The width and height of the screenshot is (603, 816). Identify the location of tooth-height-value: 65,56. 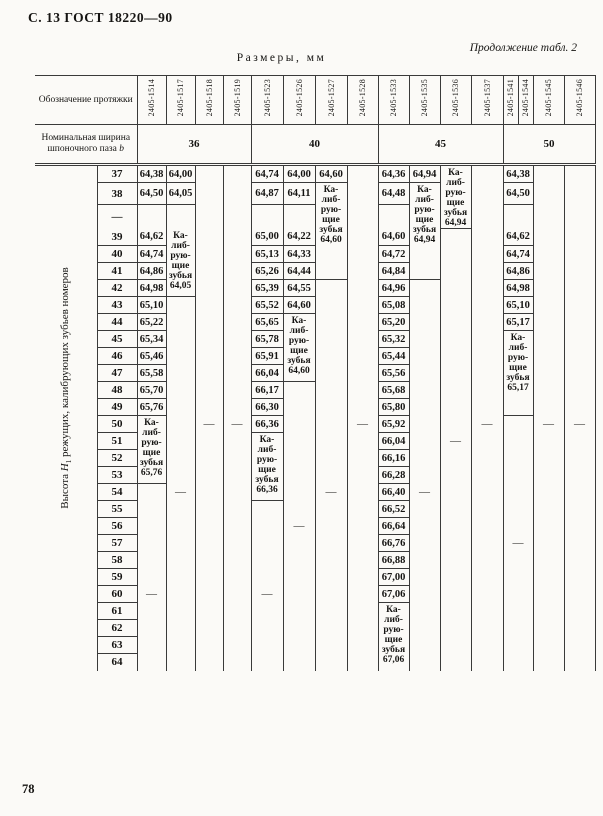
(394, 373).